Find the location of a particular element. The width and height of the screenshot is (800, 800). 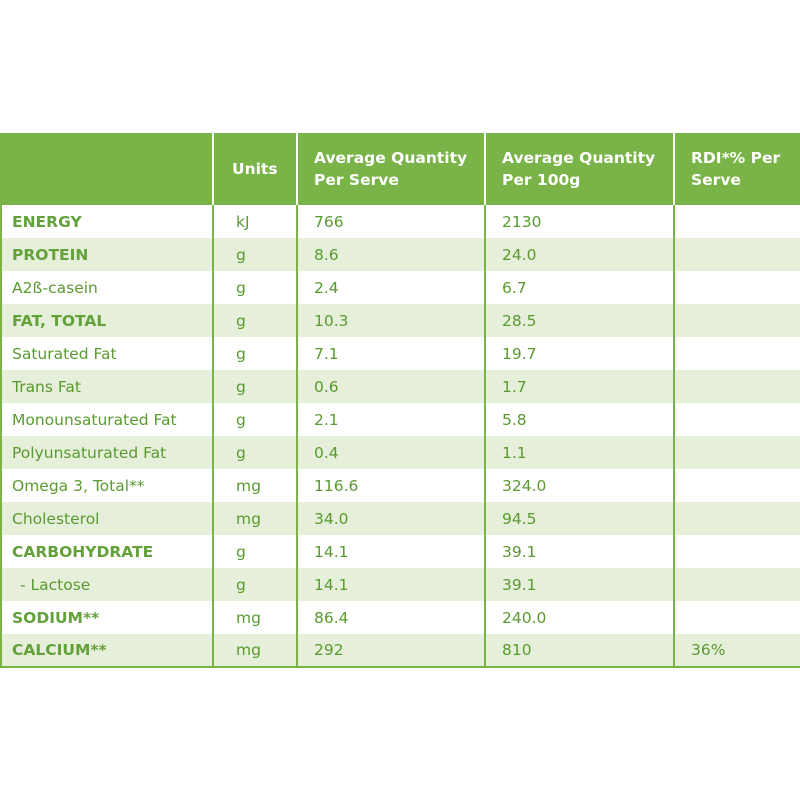

table-row: Saturated Fat g 7.1 19.7 is located at coordinates (401, 353).